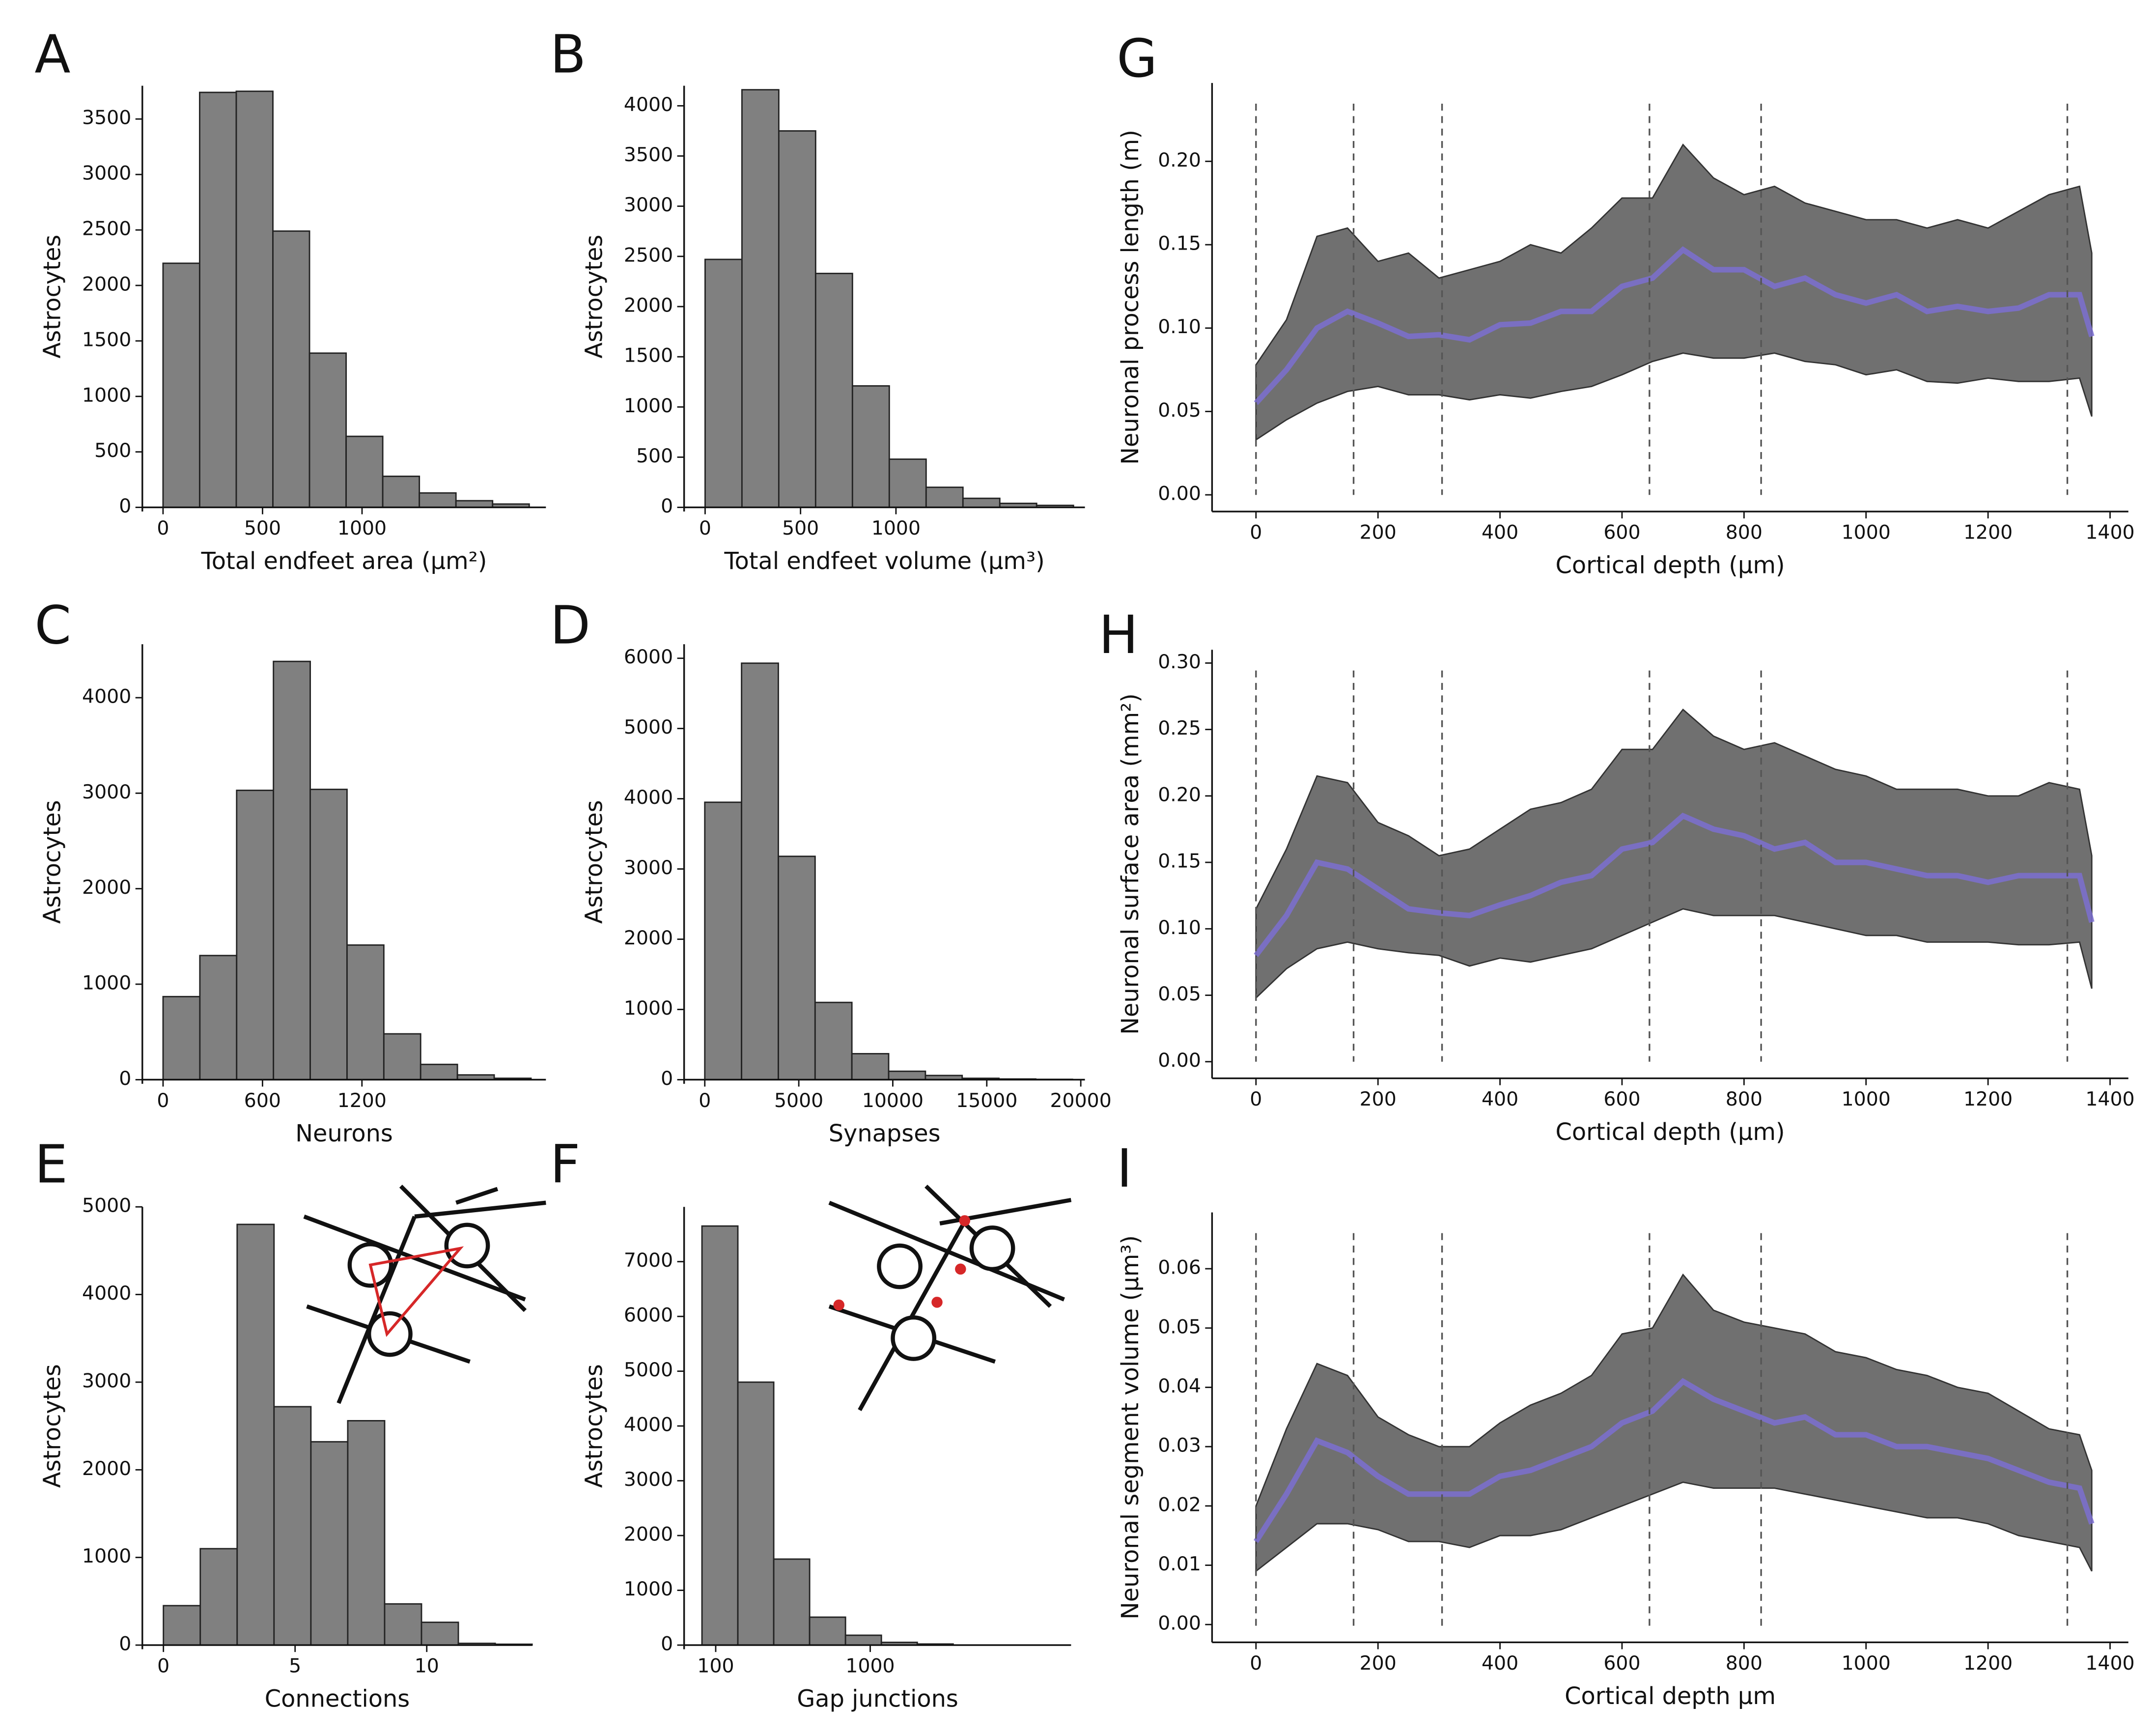 The width and height of the screenshot is (2156, 1734). I want to click on y-tick-label: 0.10, so click(1179, 927).